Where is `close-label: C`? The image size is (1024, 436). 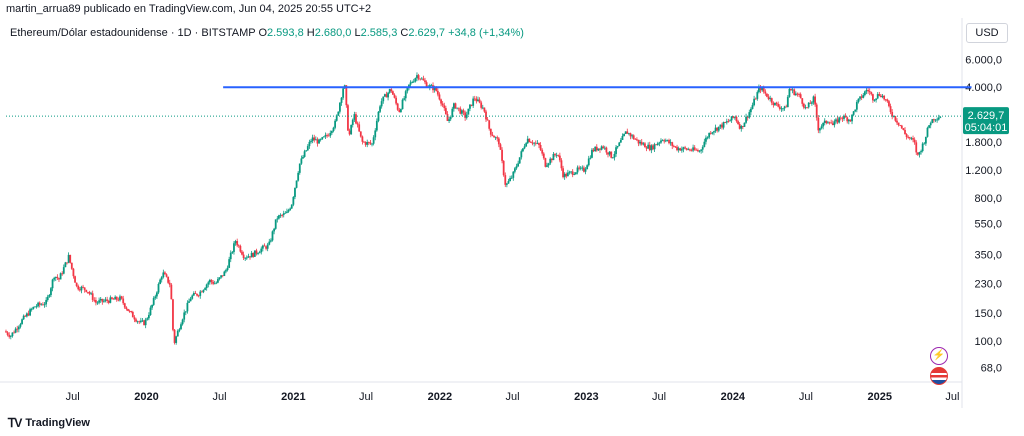 close-label: C is located at coordinates (404, 33).